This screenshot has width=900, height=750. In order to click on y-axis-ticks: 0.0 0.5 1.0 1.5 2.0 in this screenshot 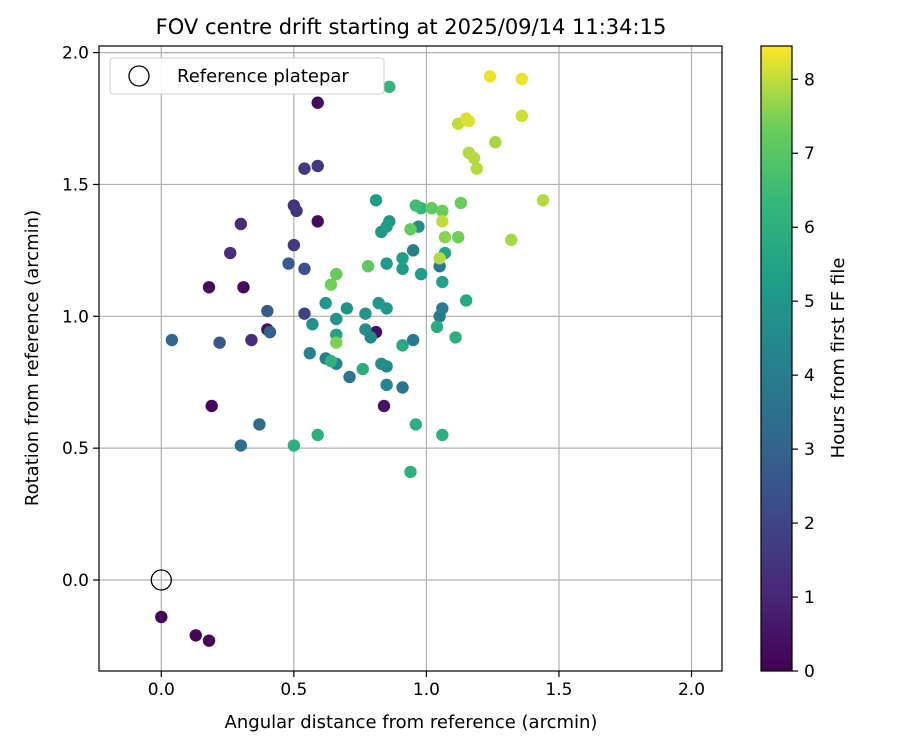, I will do `click(80, 317)`.